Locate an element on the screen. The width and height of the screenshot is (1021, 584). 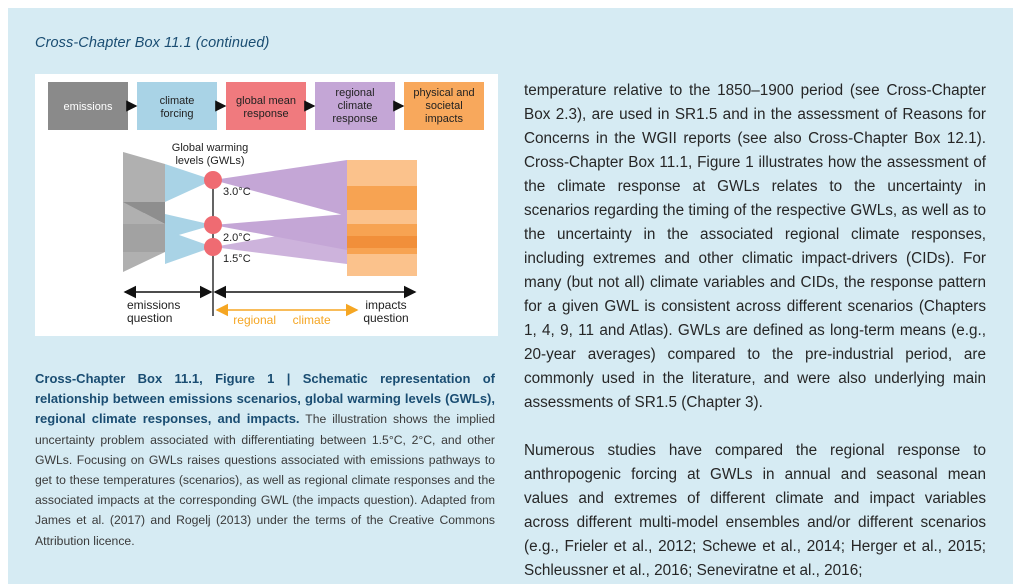
regional-cones is located at coordinates (280, 212).